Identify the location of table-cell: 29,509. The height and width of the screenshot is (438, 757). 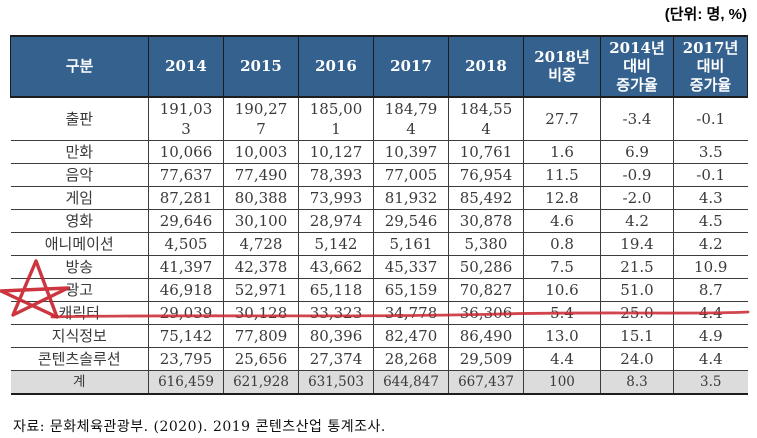
(486, 359).